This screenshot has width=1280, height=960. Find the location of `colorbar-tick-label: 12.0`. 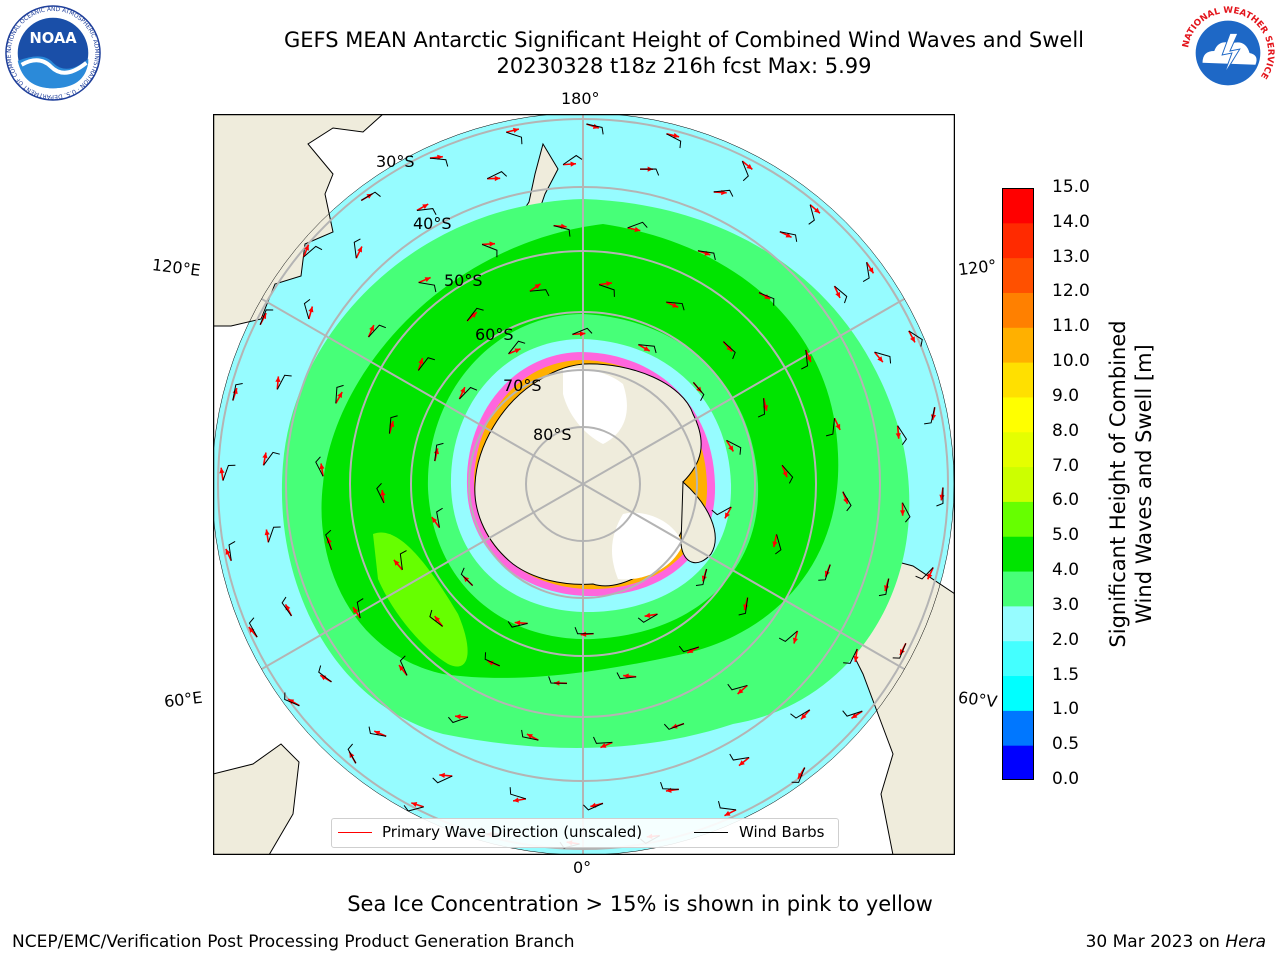

colorbar-tick-label: 12.0 is located at coordinates (1071, 291).